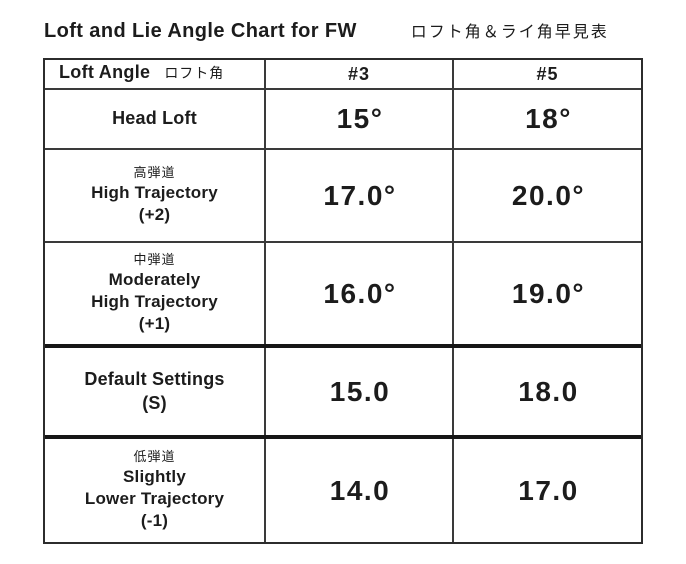 This screenshot has height=564, width=686. I want to click on row-label-cell: Default Settings (S), so click(155, 391).